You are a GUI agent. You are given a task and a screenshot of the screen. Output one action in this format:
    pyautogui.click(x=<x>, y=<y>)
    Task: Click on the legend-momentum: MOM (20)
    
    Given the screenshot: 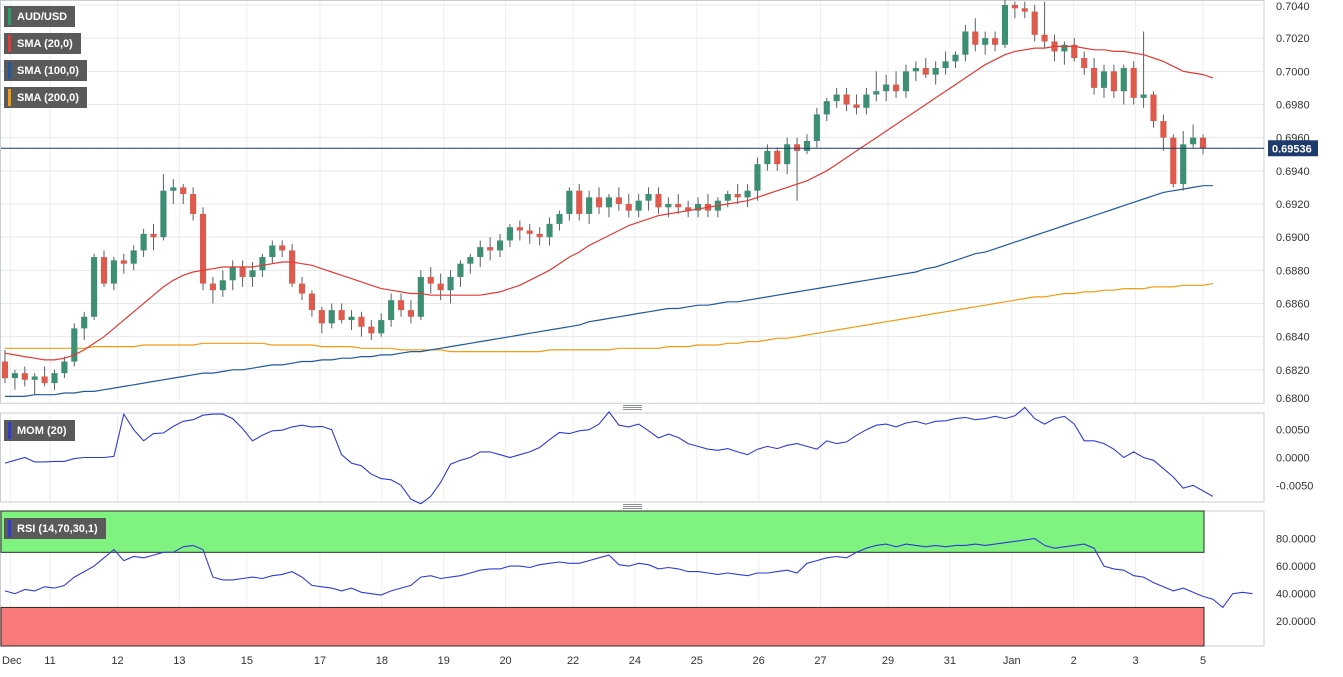 What is the action you would take?
    pyautogui.click(x=39, y=430)
    